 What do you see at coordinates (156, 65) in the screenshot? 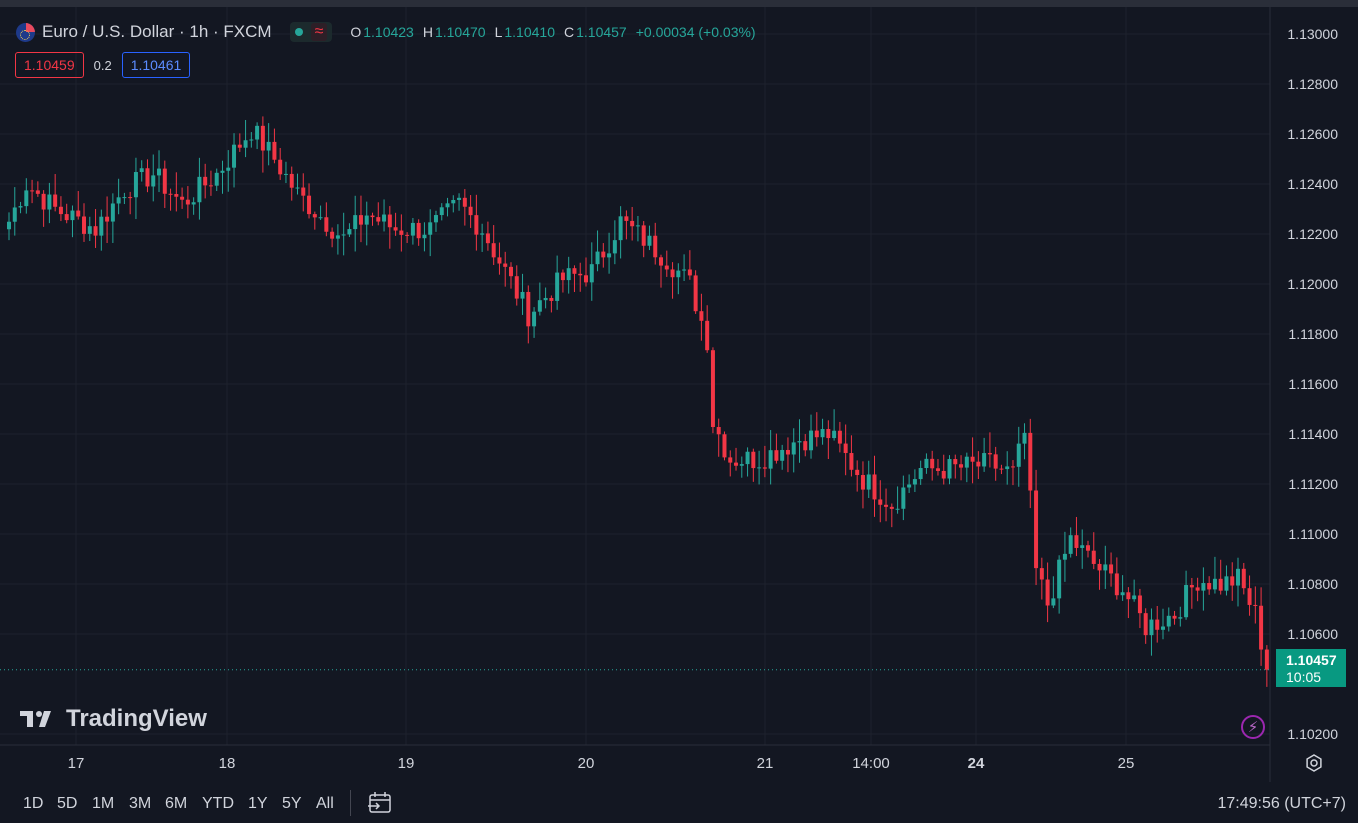
I see `buy-price-button: 1.10461` at bounding box center [156, 65].